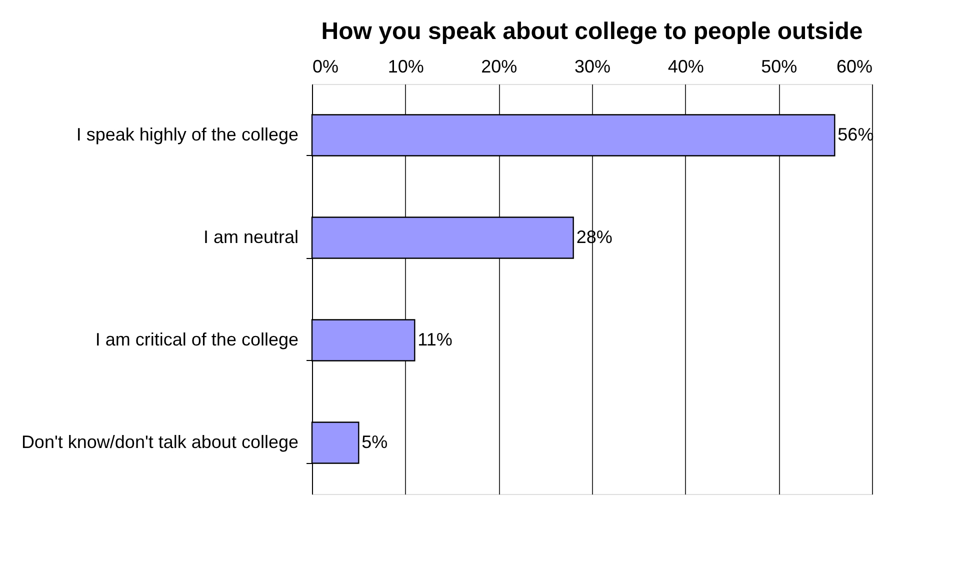  I want to click on data-label: 5%, so click(375, 442).